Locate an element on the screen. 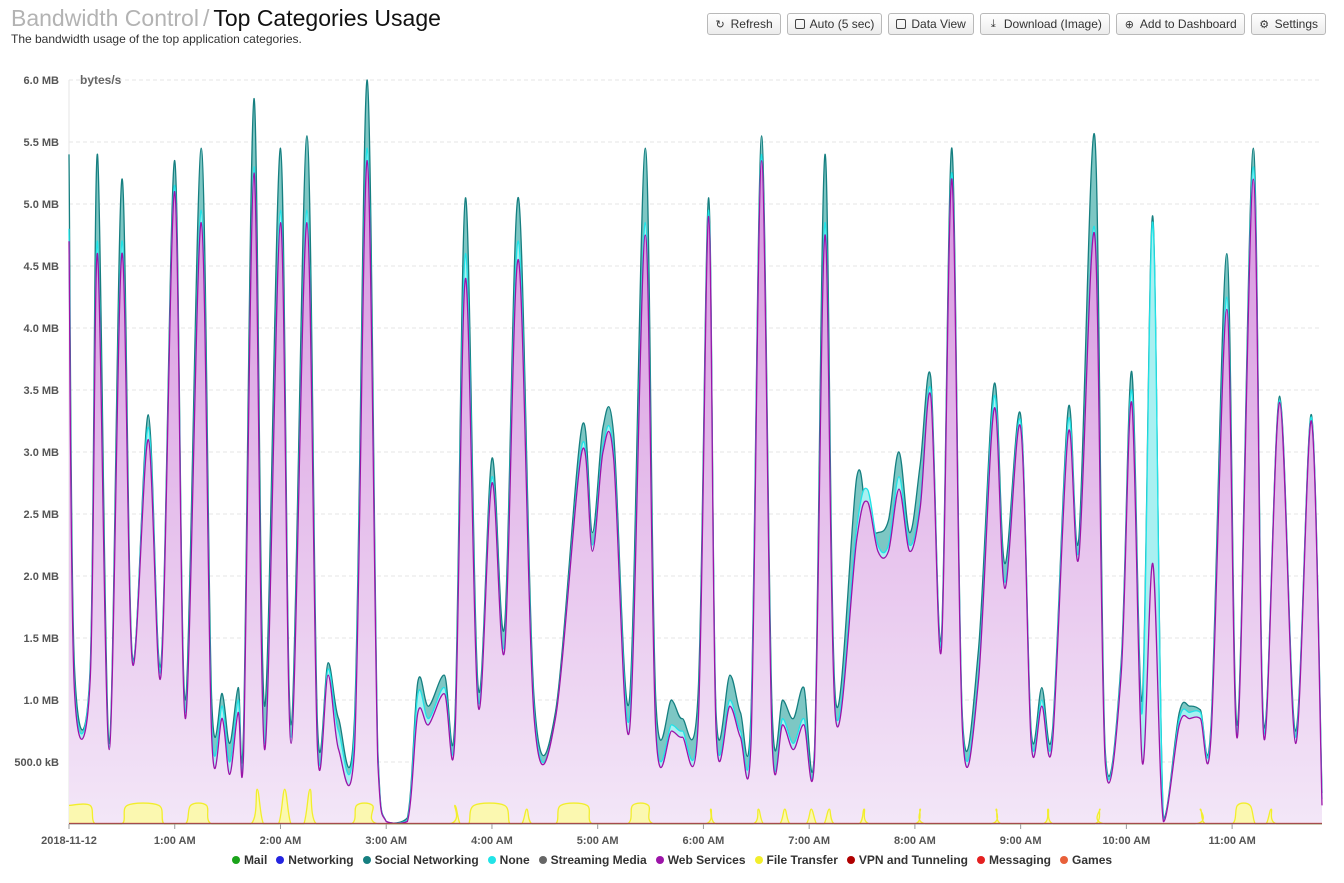  x-tick-label: 4:00 AM is located at coordinates (492, 841).